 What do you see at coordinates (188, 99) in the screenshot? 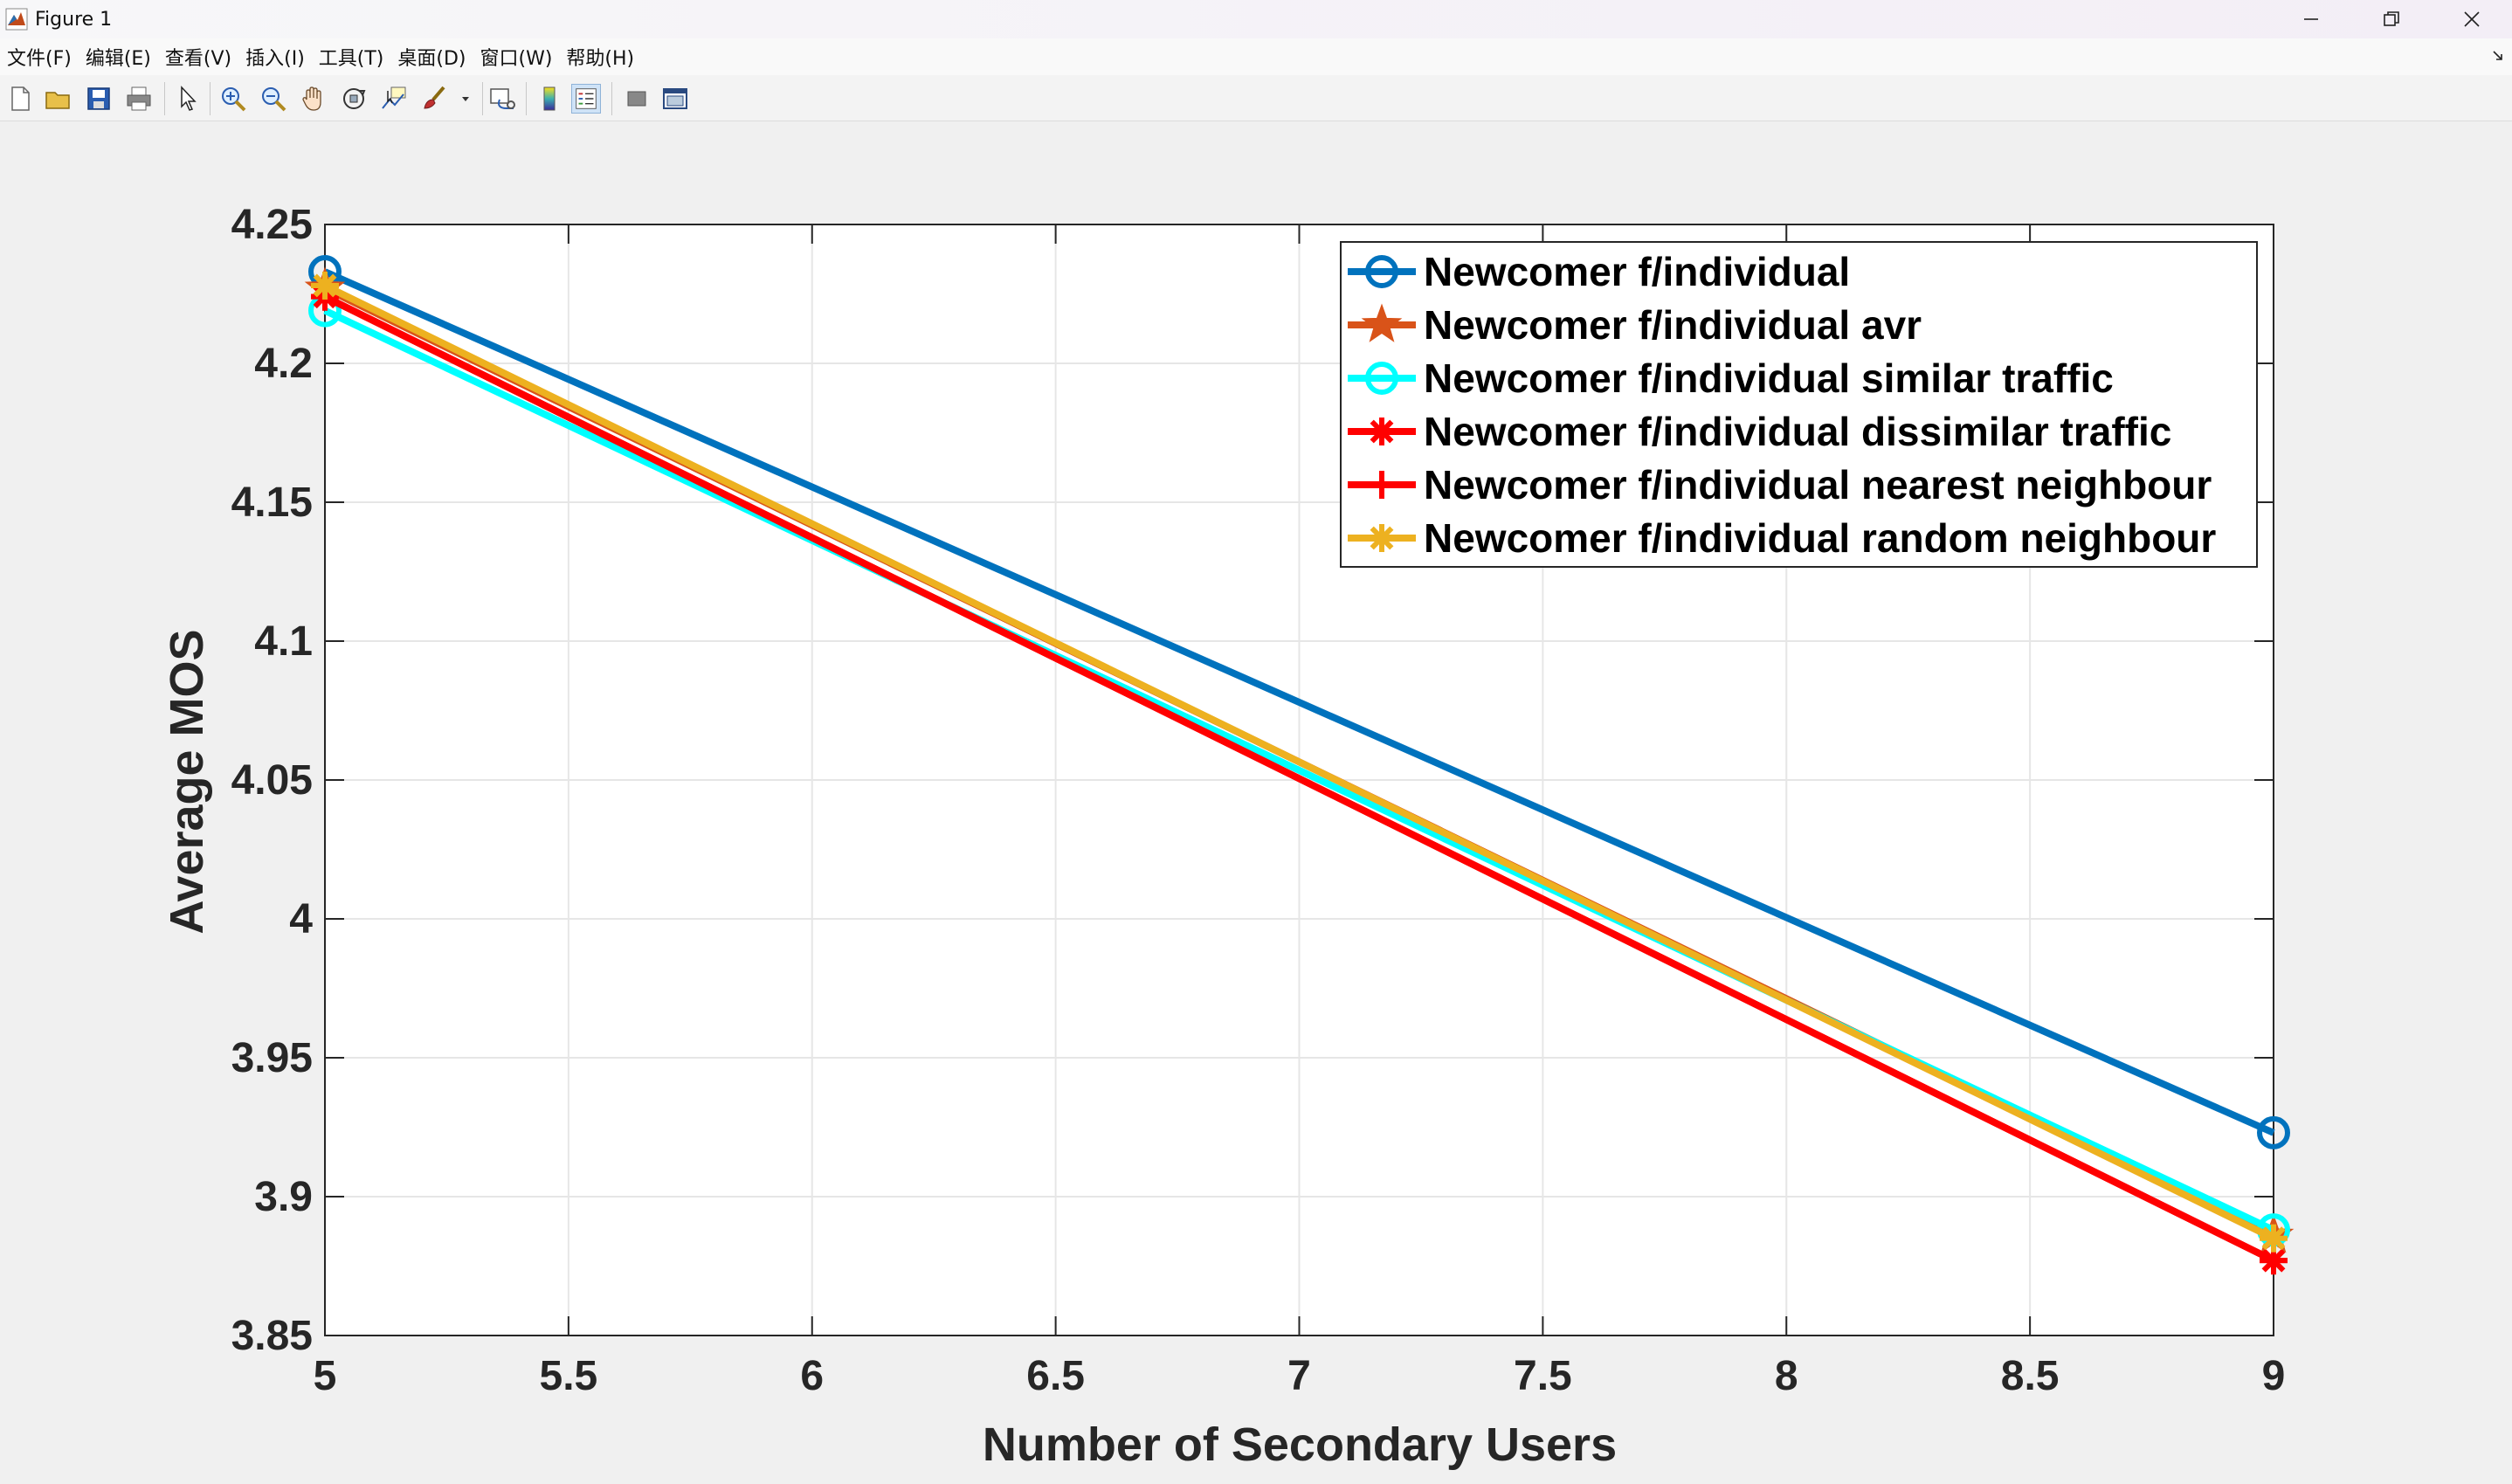
I see `pointer-icon` at bounding box center [188, 99].